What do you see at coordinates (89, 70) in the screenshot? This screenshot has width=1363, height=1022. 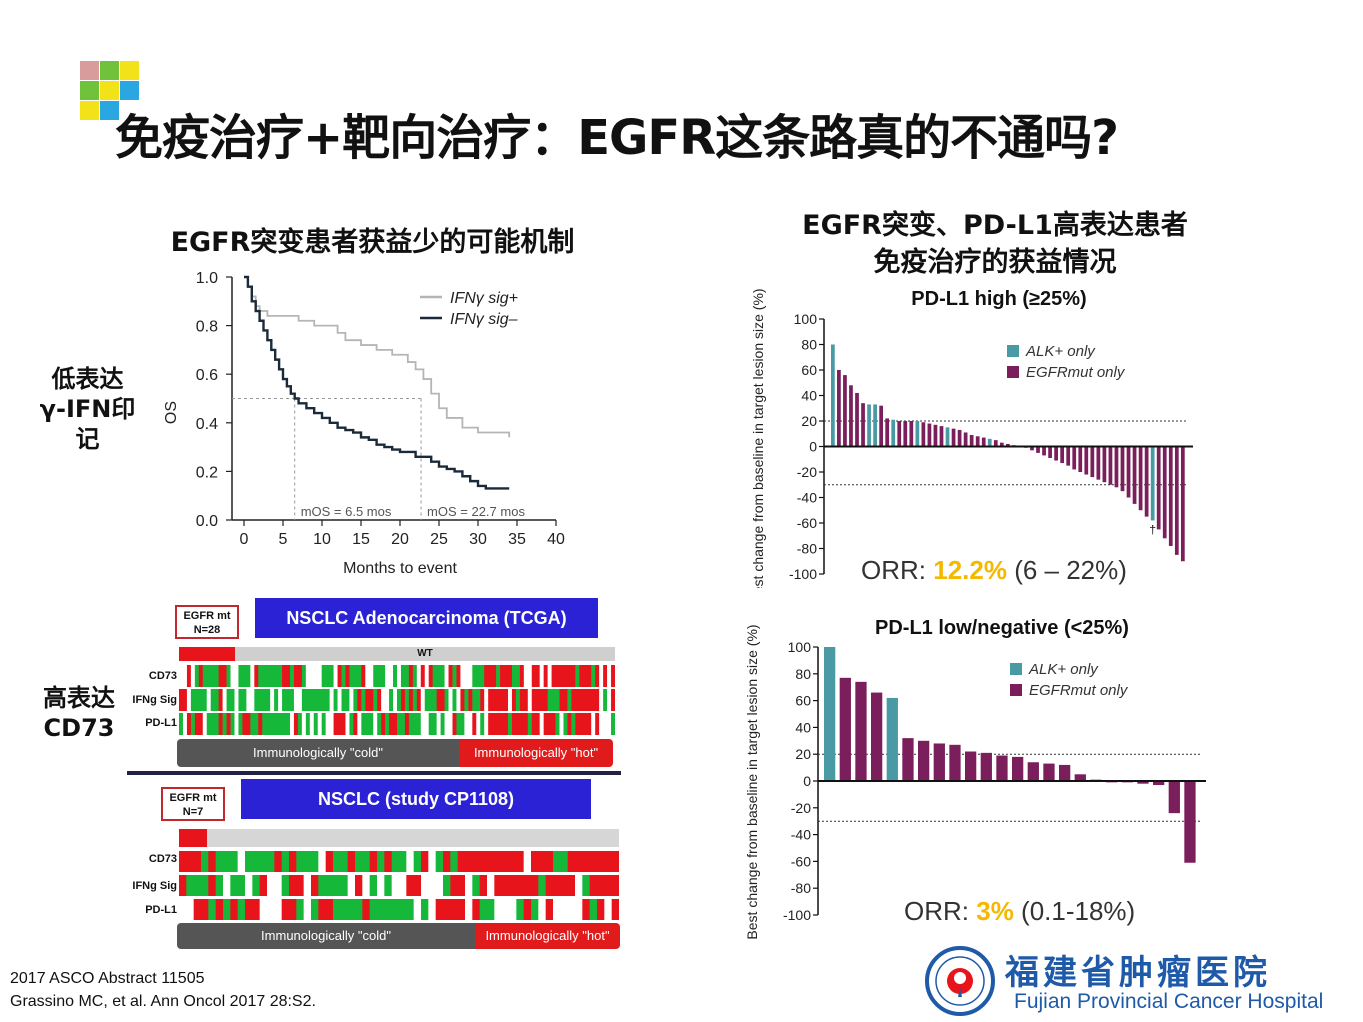 I see `logo-square` at bounding box center [89, 70].